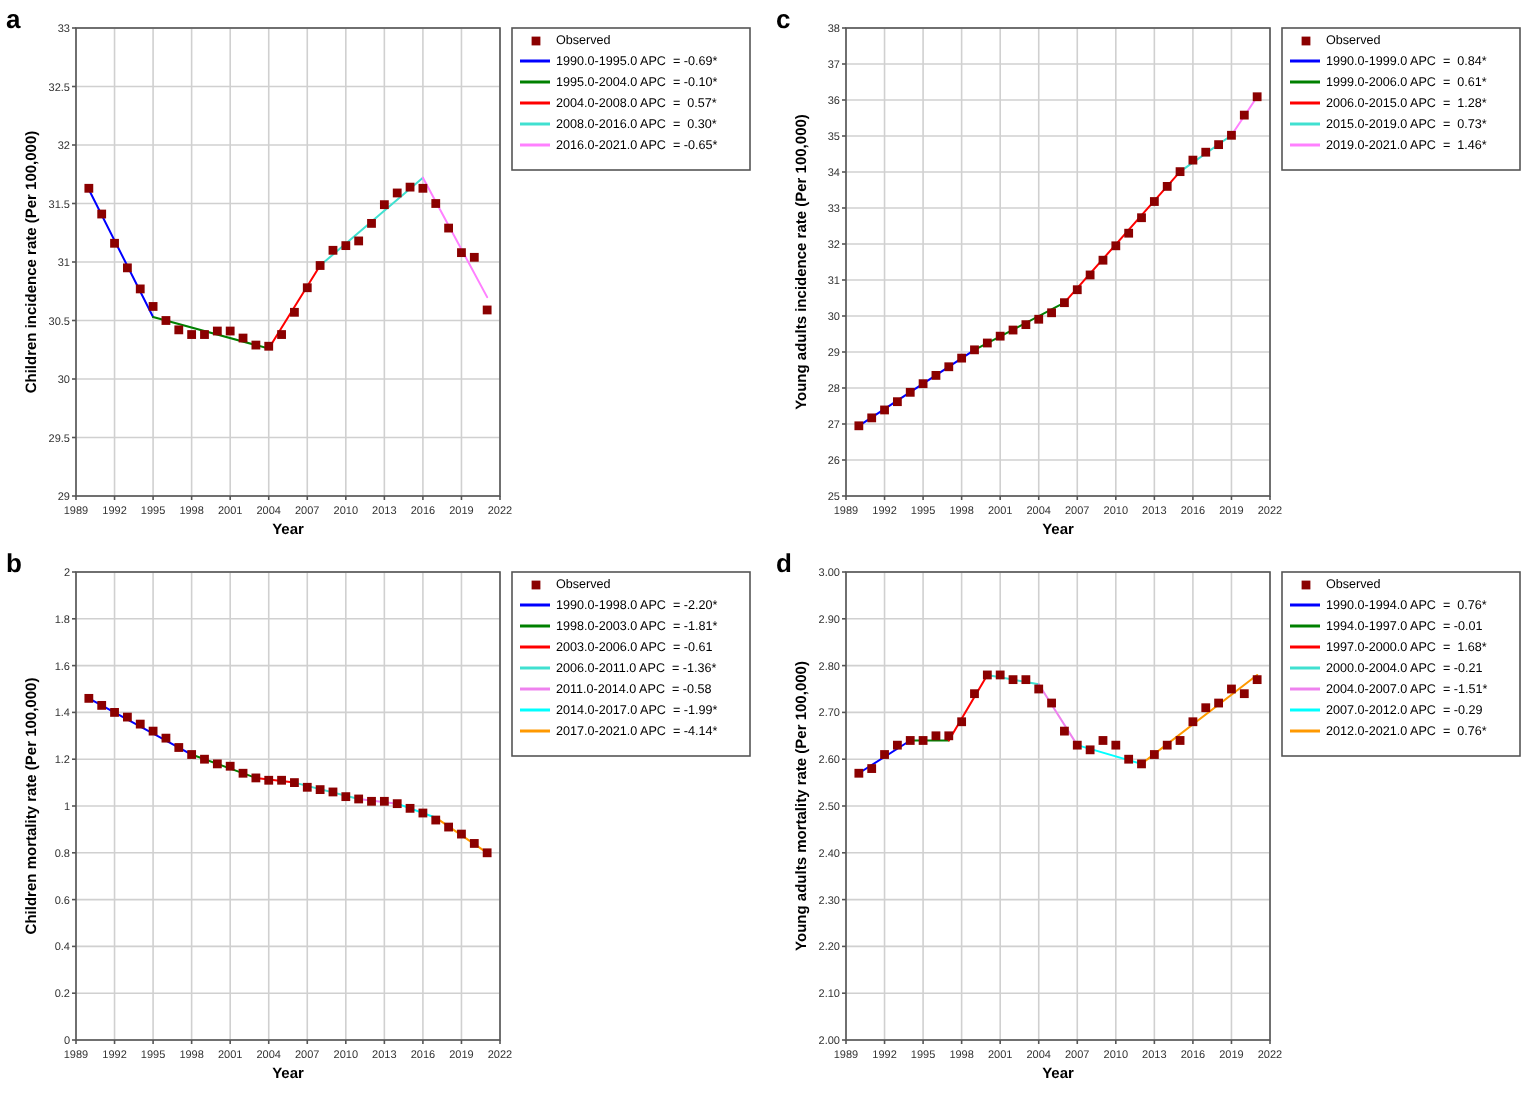  Describe the element at coordinates (14, 19) in the screenshot. I see `chart-title: a` at that location.